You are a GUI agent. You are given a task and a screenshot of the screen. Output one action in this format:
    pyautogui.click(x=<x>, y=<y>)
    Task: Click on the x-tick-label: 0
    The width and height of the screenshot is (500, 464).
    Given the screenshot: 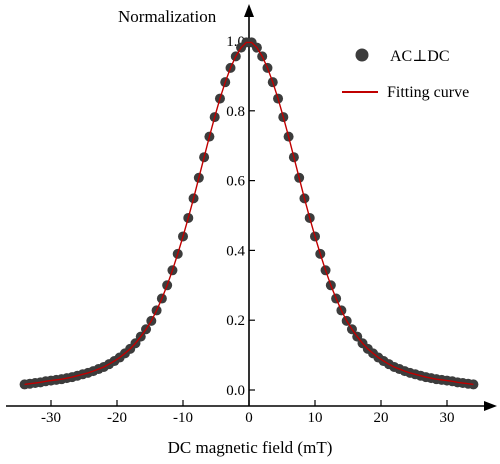 What is the action you would take?
    pyautogui.click(x=249, y=418)
    